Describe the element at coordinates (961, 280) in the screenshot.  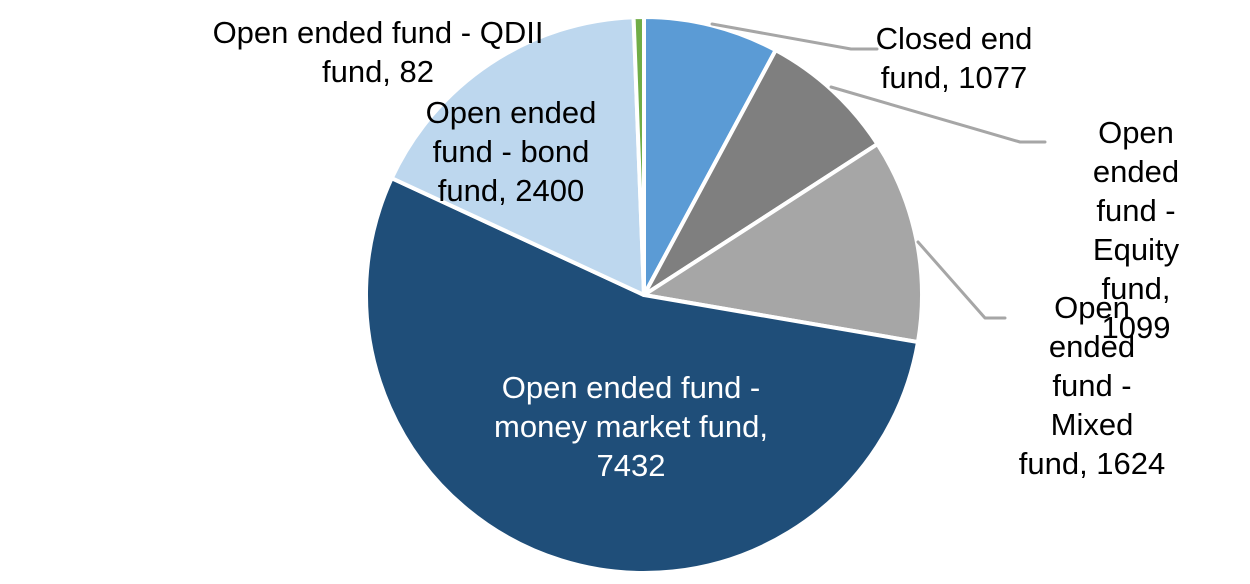
I see `leader-line-mixed-fund` at that location.